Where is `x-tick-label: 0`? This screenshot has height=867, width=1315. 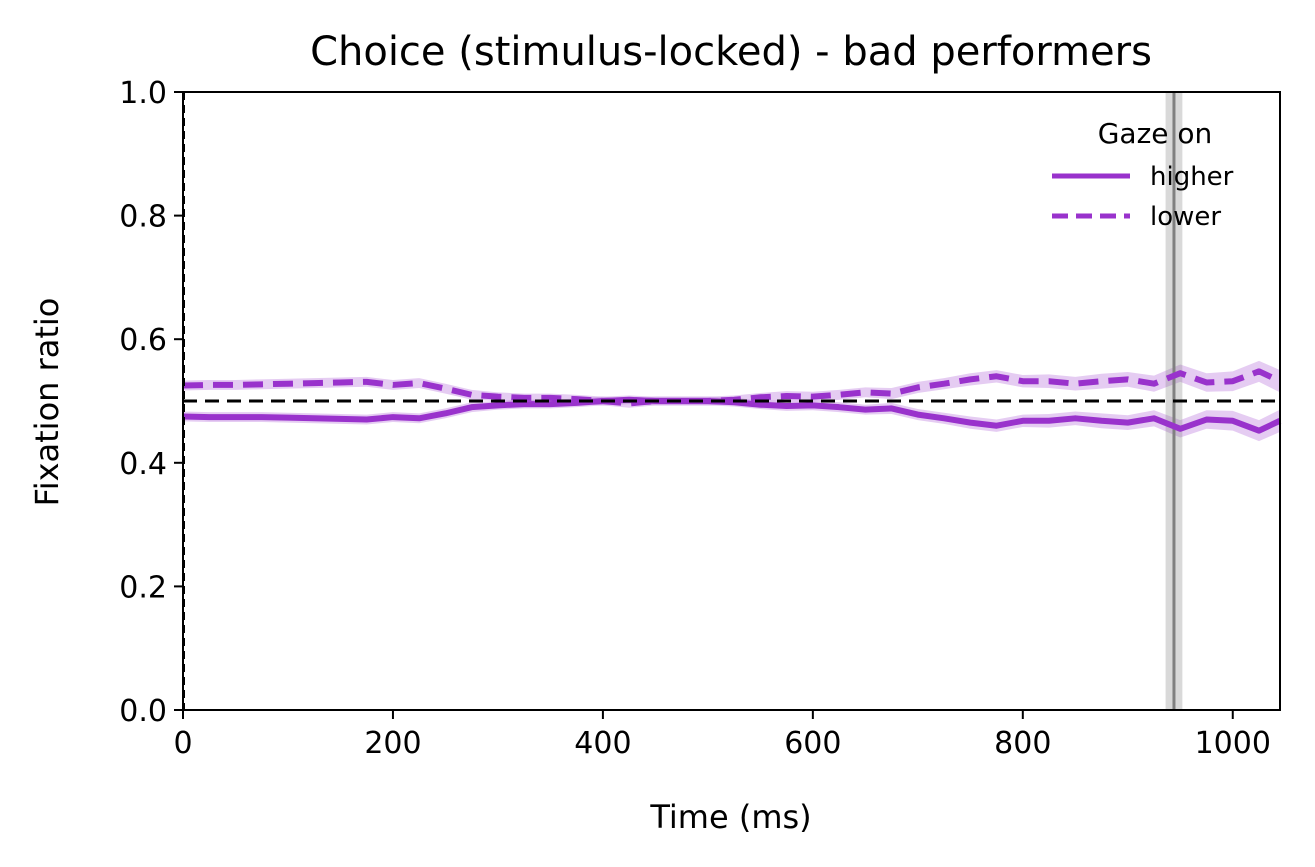
x-tick-label: 0 is located at coordinates (182, 743).